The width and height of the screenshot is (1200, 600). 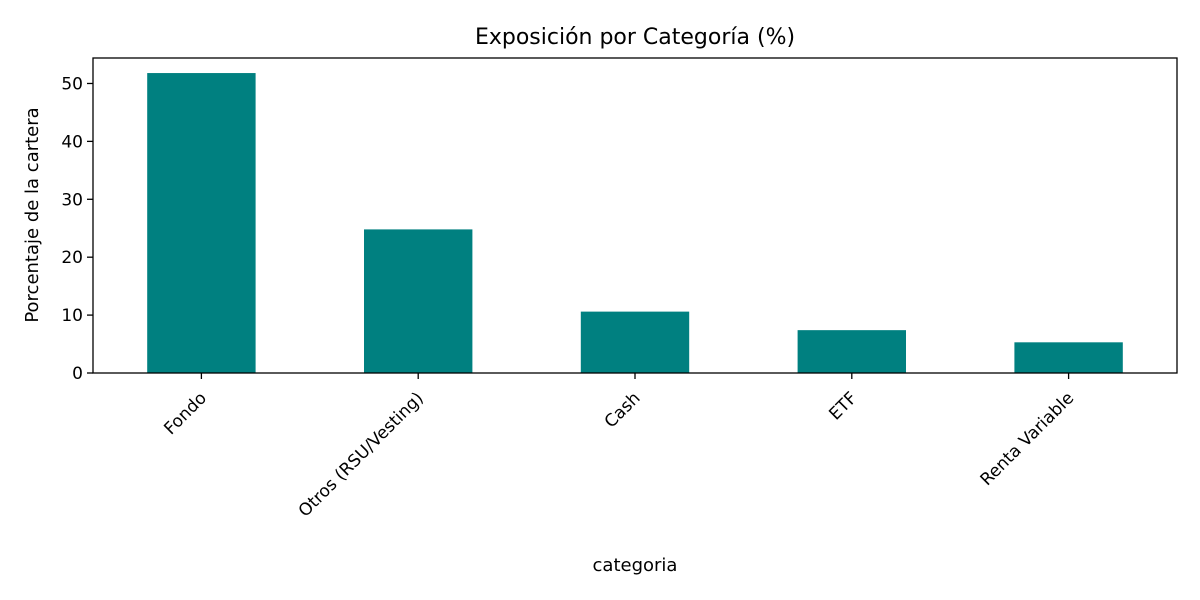 I want to click on x-tick-label-0: Fondo, so click(x=185, y=413).